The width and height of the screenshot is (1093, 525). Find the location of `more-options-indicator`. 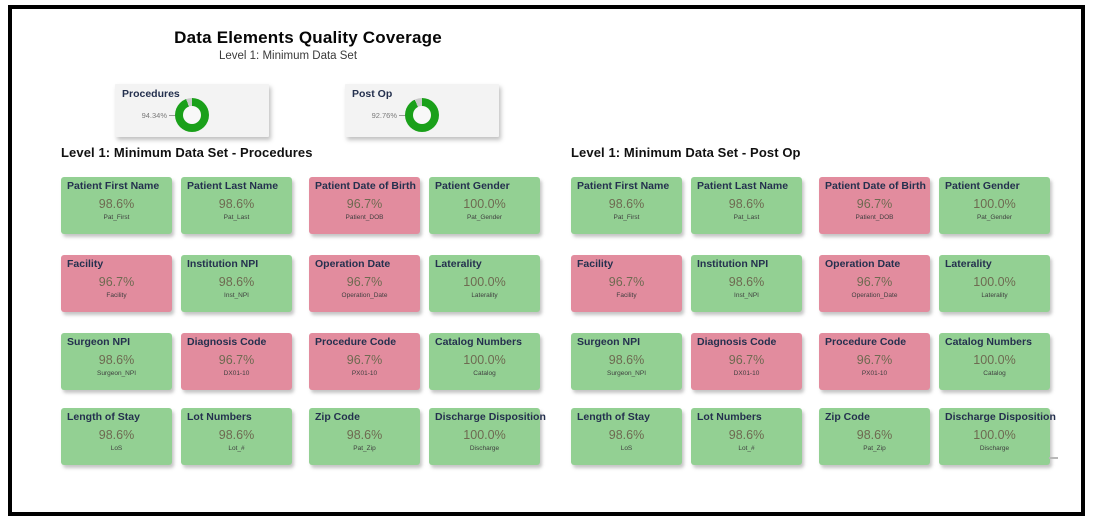

more-options-indicator is located at coordinates (1053, 458).